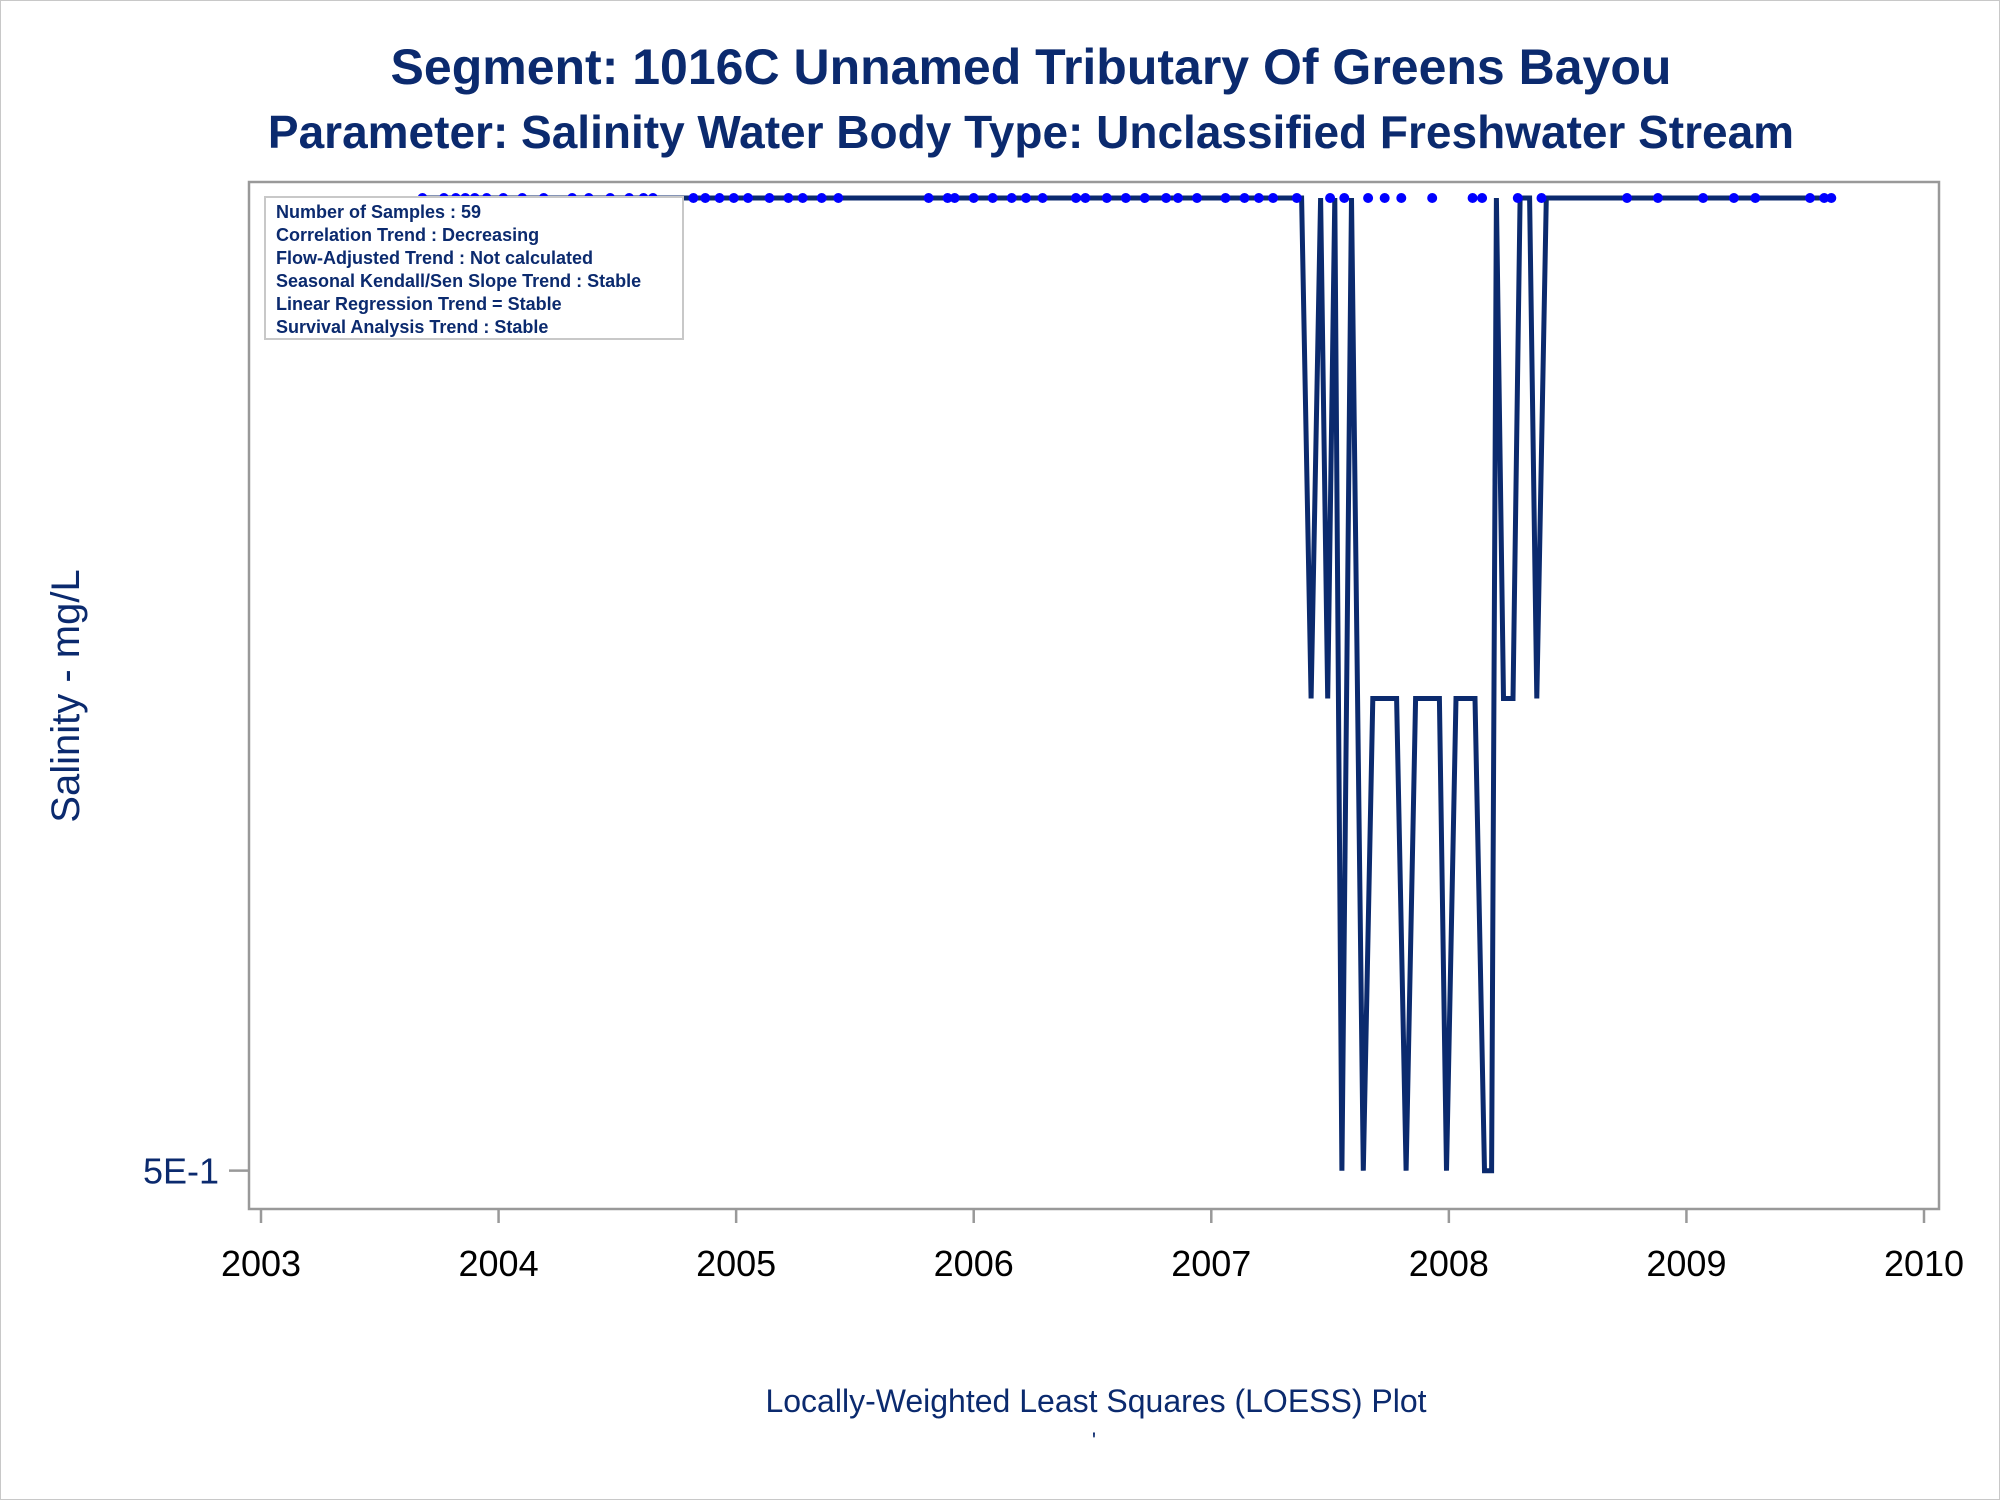 Image resolution: width=2000 pixels, height=1504 pixels. Describe the element at coordinates (1686, 1263) in the screenshot. I see `x-tick-label: 2009` at that location.